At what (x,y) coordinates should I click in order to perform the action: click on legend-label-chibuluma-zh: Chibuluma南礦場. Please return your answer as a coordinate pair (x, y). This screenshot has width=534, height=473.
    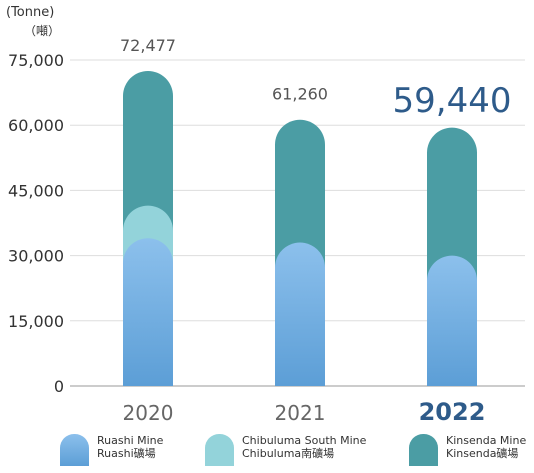
    Looking at the image, I should click on (288, 453).